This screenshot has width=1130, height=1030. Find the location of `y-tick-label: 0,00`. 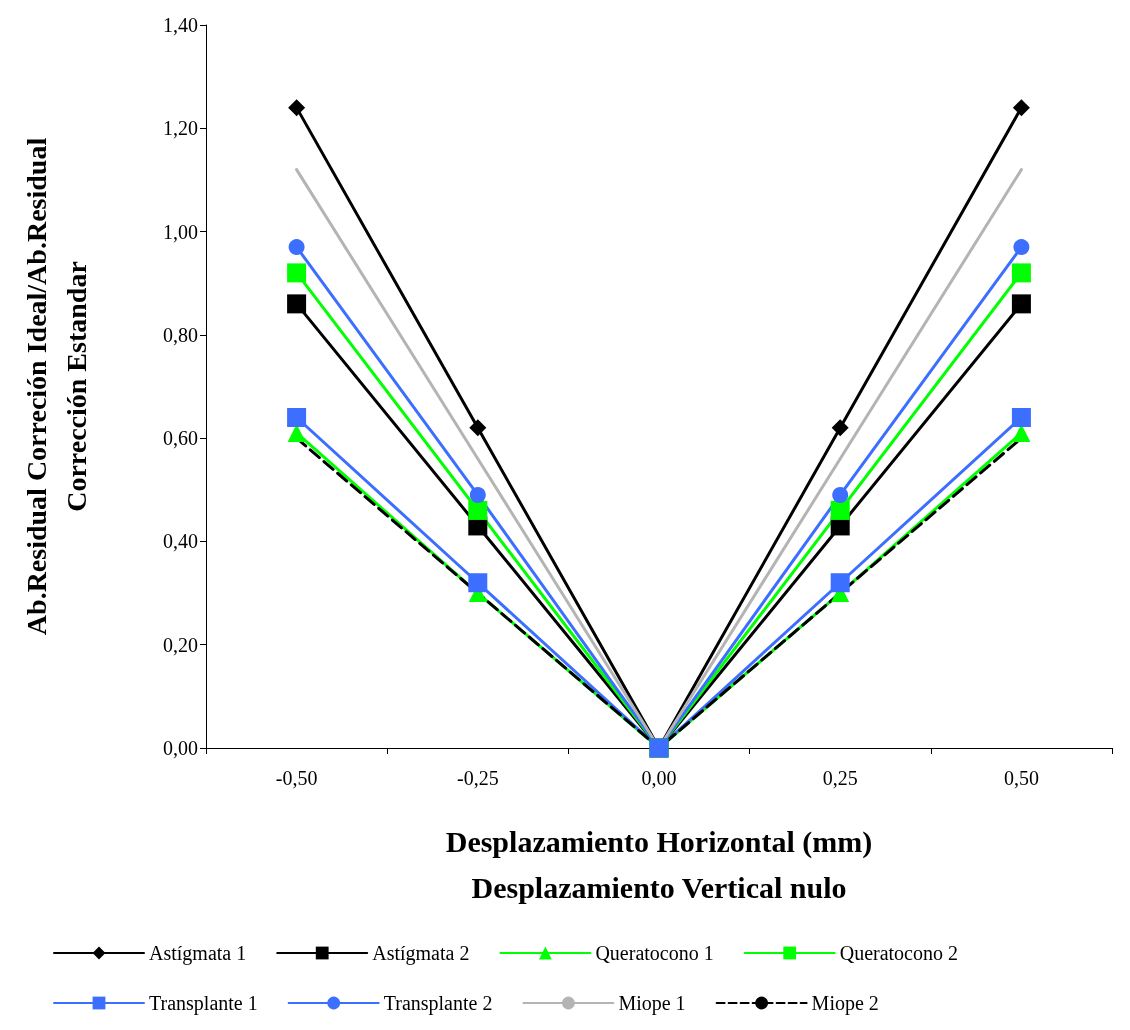

y-tick-label: 0,00 is located at coordinates (180, 748).